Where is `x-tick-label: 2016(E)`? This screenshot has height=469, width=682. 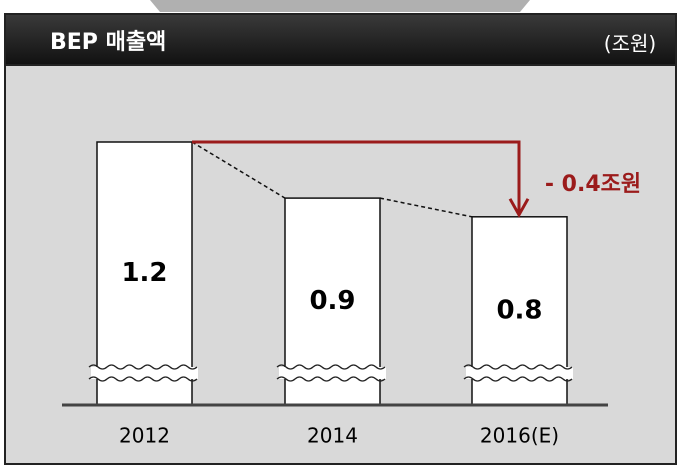
x-tick-label: 2016(E) is located at coordinates (519, 436).